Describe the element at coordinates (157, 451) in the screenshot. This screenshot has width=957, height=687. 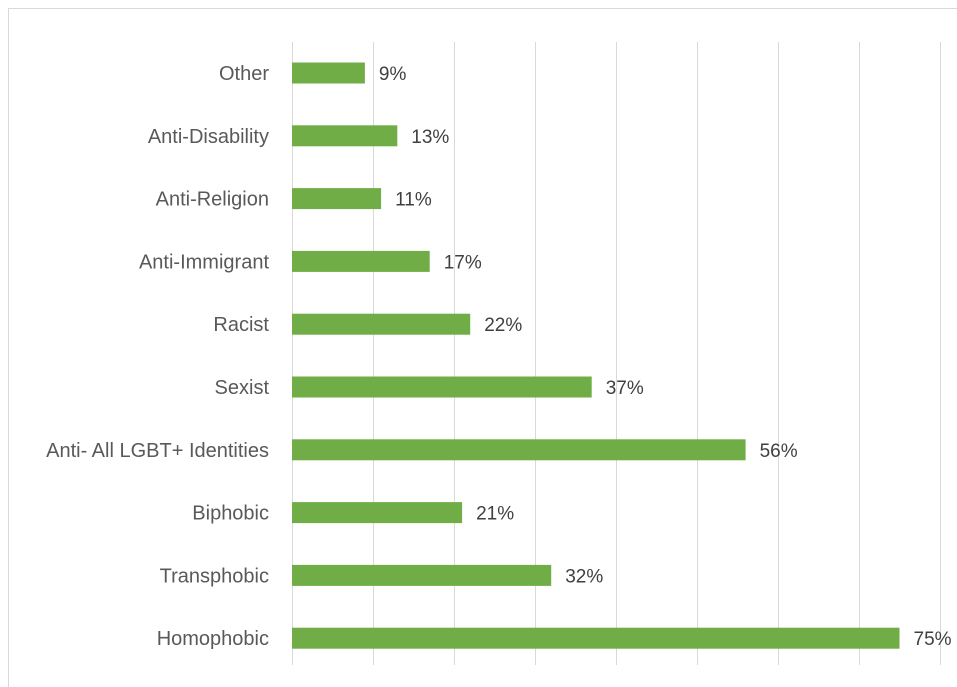
I see `category-label: Anti- All LGBT+ Identities` at that location.